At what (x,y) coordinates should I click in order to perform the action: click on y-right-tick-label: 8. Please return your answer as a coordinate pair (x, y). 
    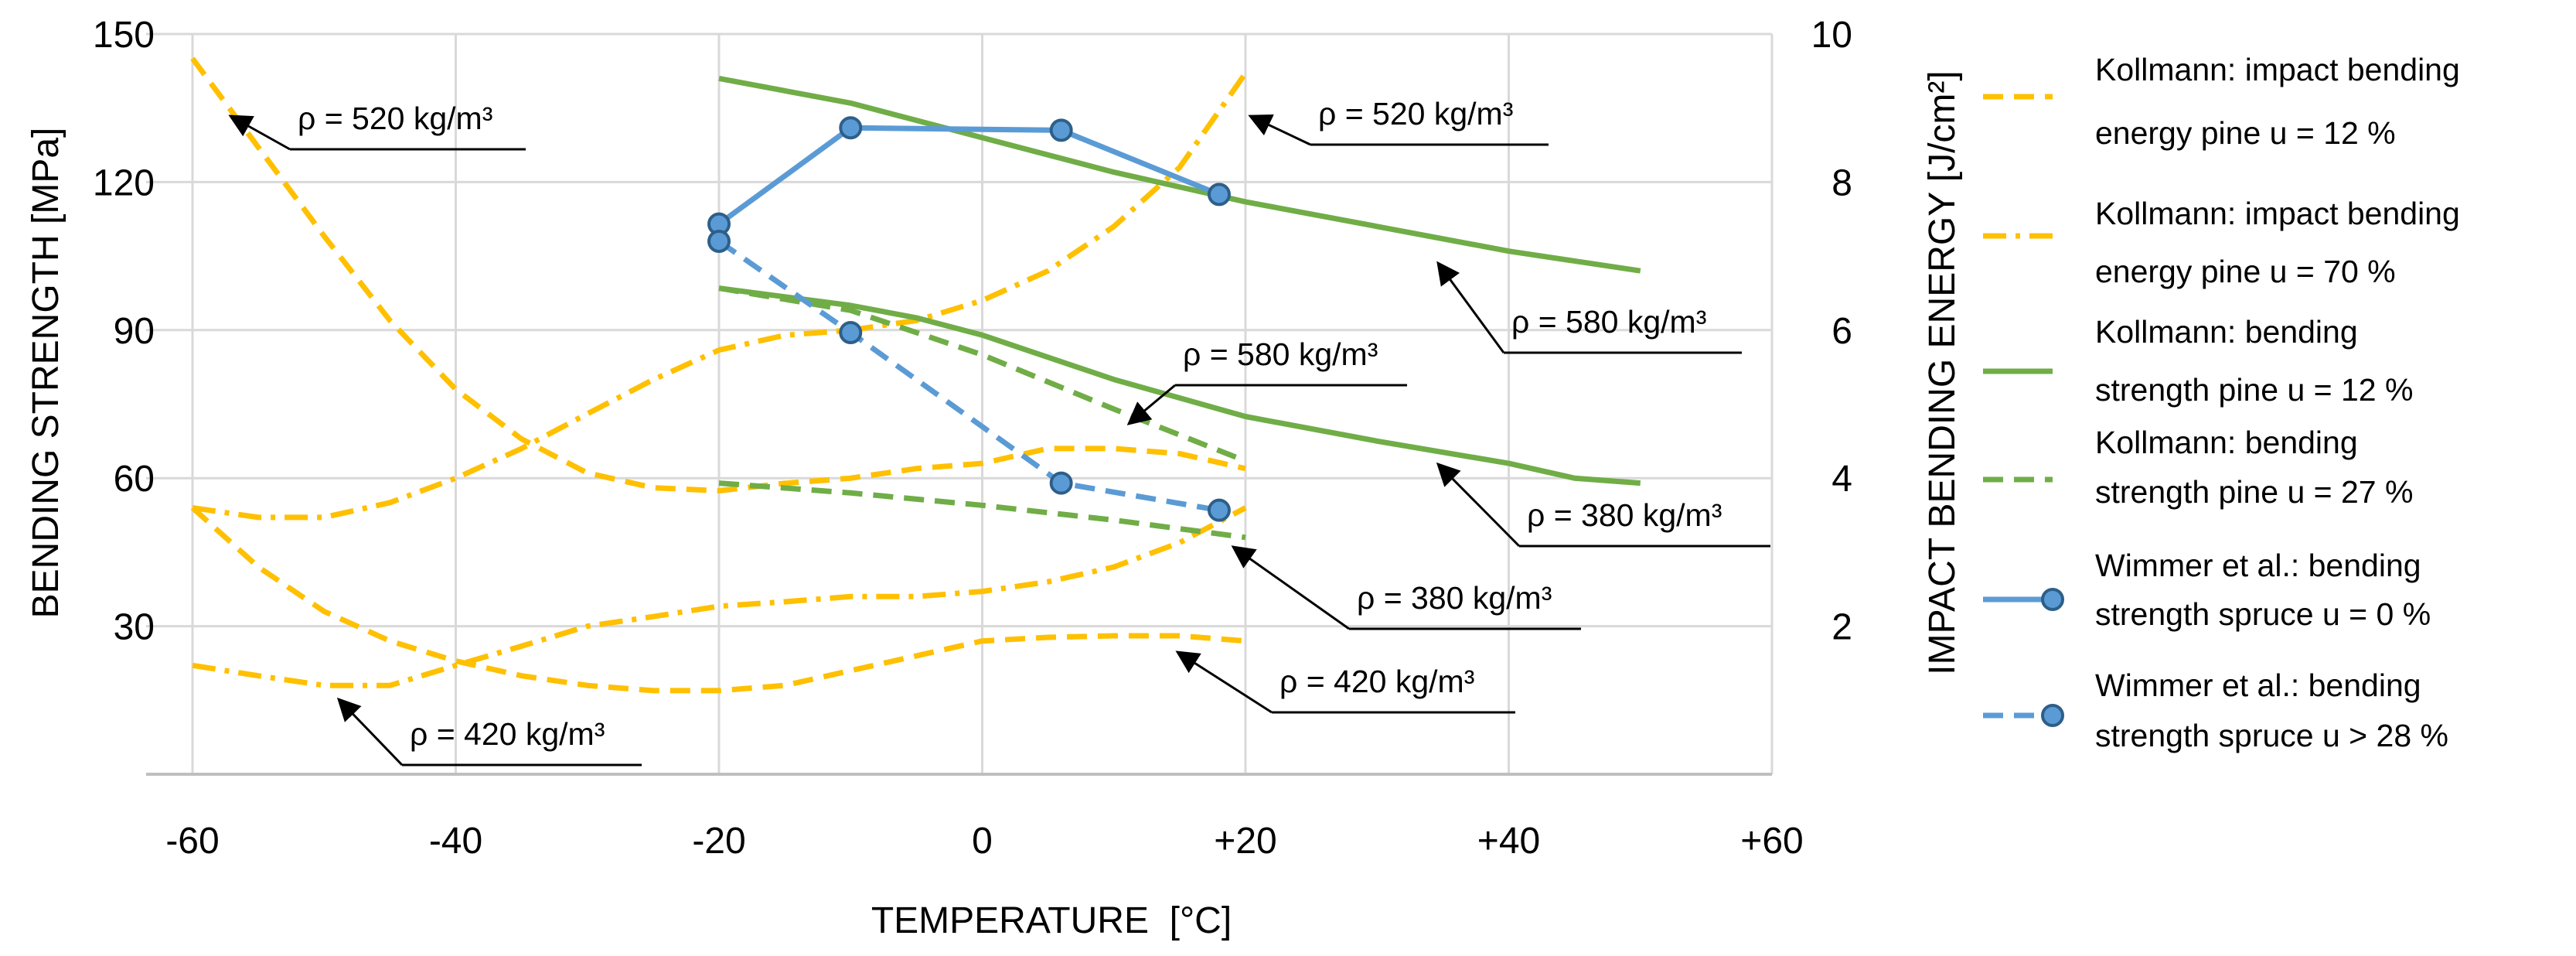
    Looking at the image, I should click on (1842, 182).